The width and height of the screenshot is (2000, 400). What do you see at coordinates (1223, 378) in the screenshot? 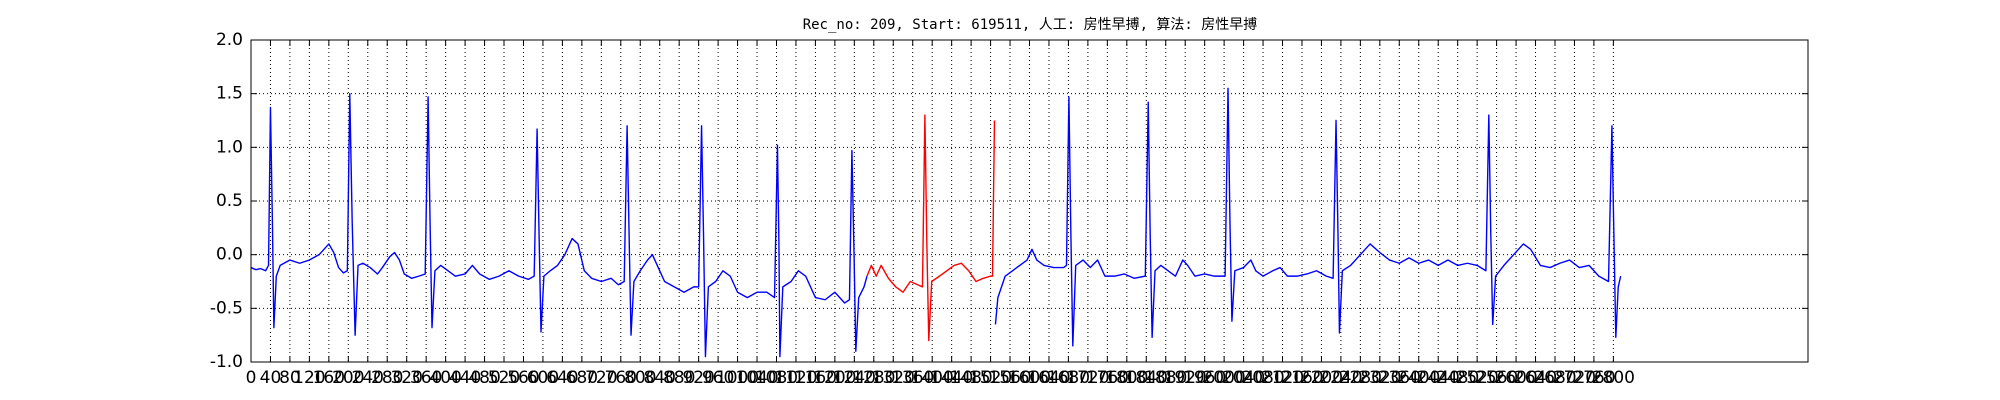
I see `x-tick-label: 2000` at bounding box center [1223, 378].